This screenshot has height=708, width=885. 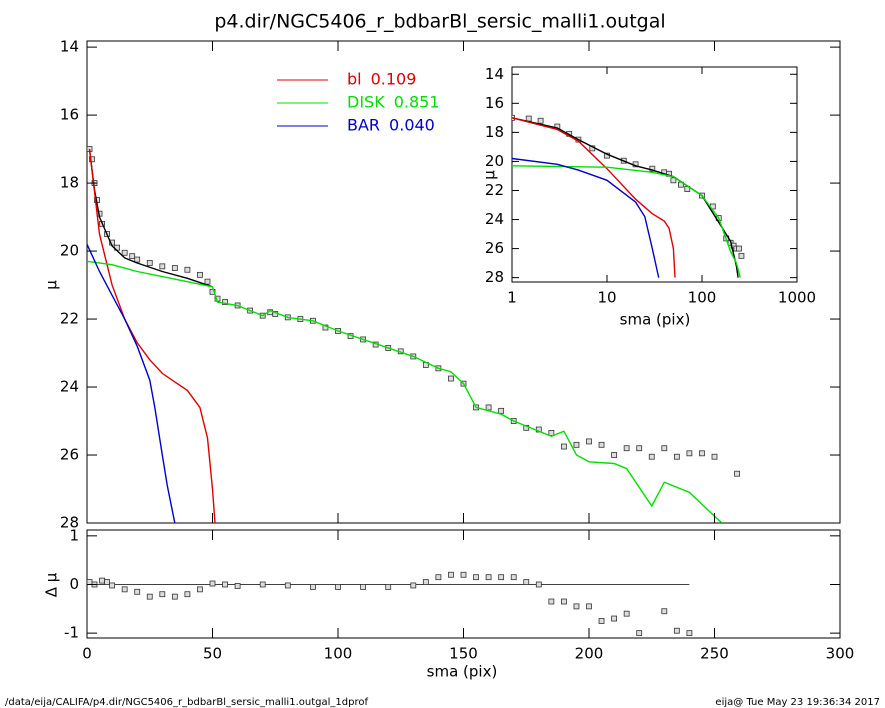 What do you see at coordinates (52, 285) in the screenshot?
I see `y-axis-label: μ` at bounding box center [52, 285].